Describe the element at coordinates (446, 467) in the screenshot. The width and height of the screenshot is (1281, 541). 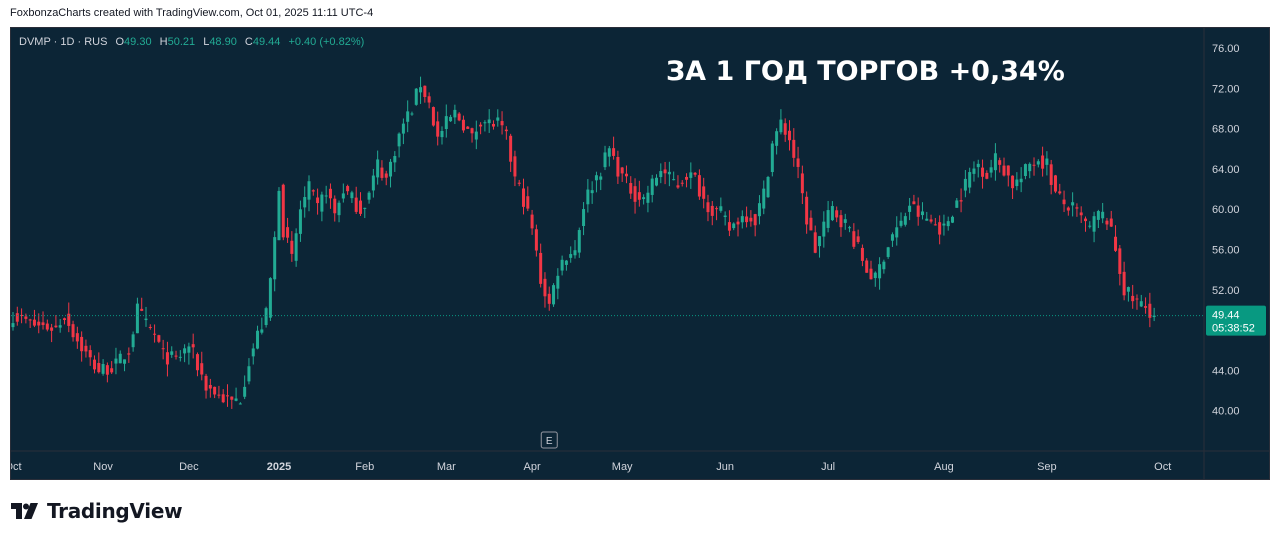
I see `x-tick-label: Mar` at that location.